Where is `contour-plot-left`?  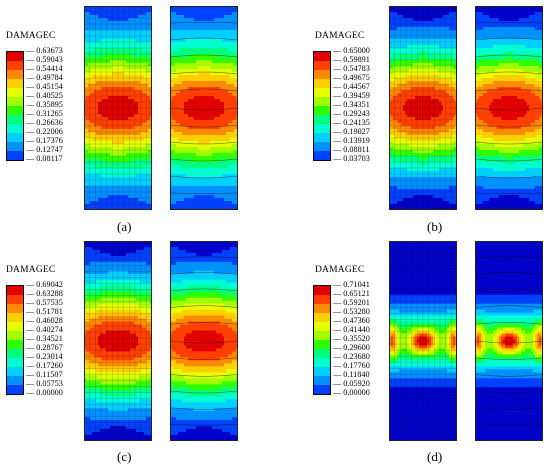 contour-plot-left is located at coordinates (118, 108).